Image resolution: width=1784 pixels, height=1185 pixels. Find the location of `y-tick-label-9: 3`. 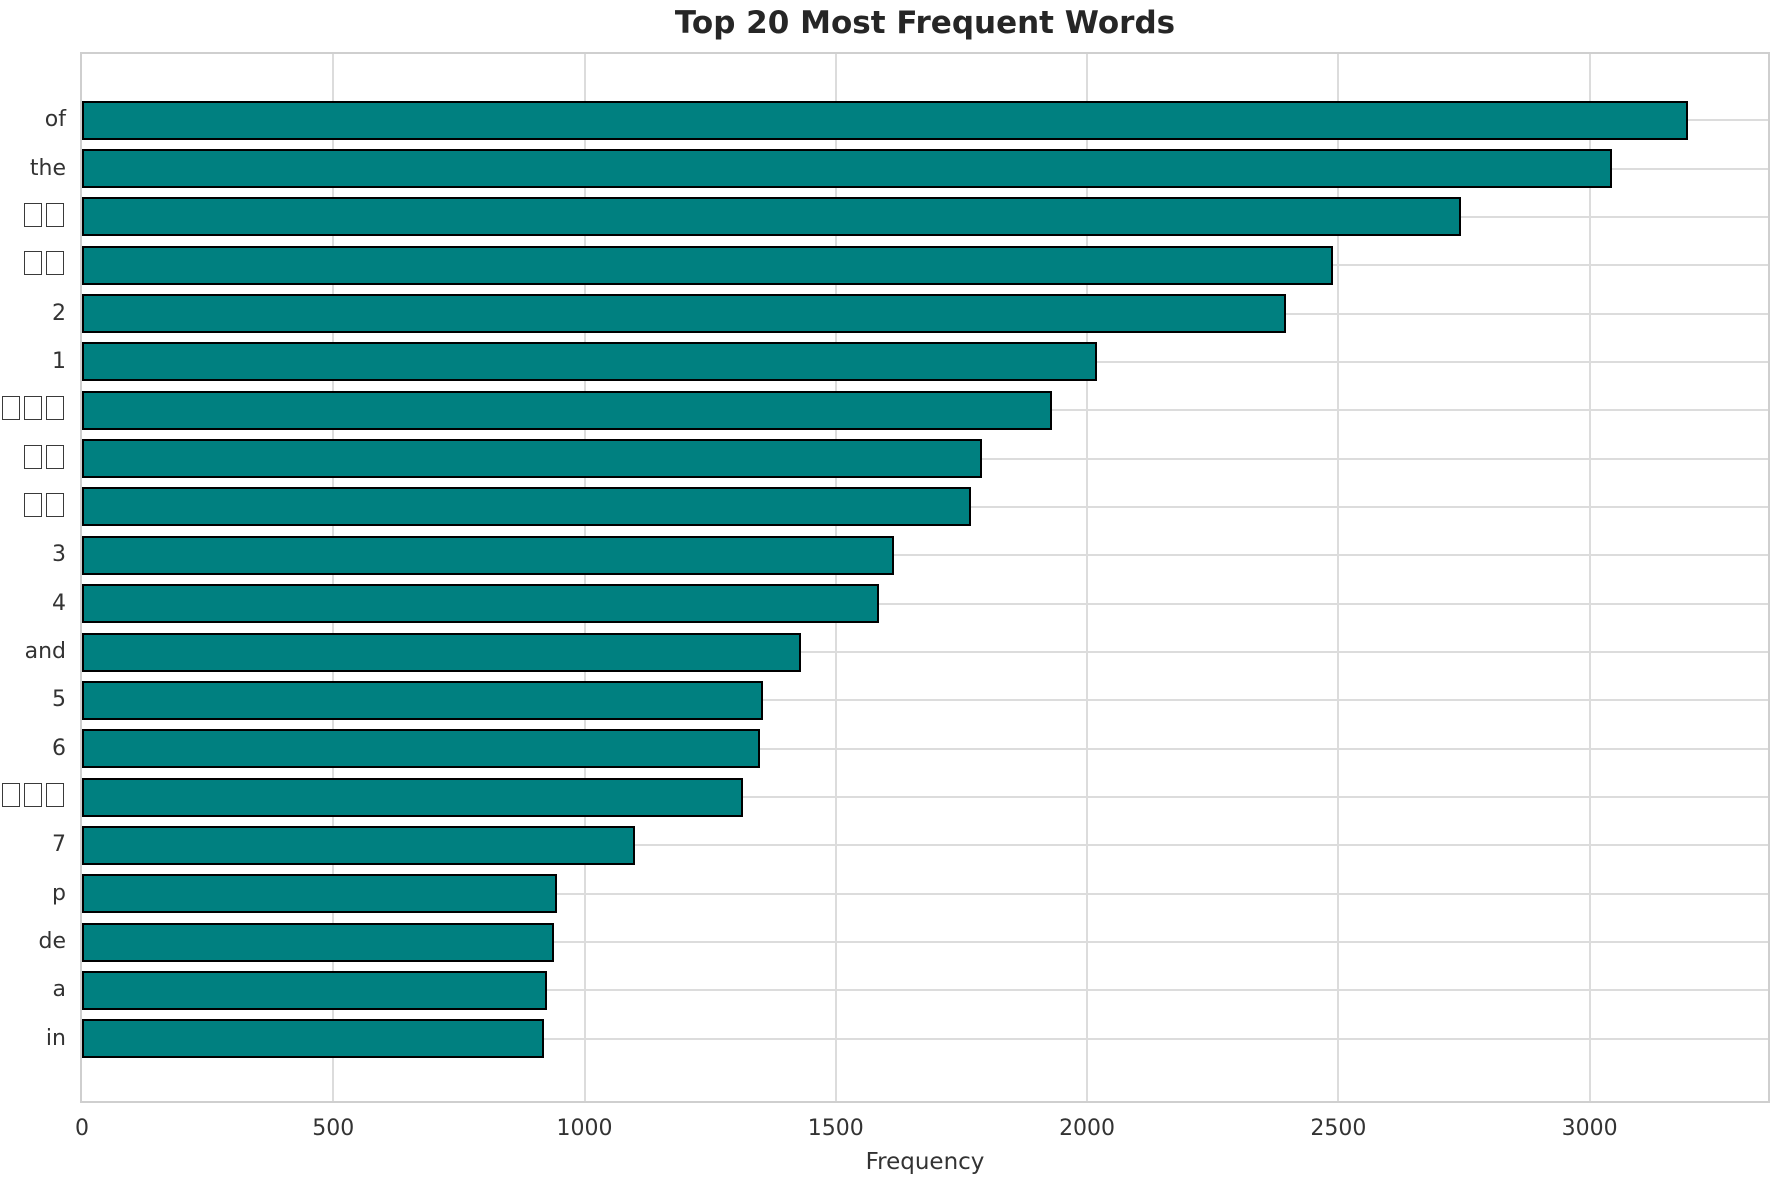

y-tick-label-9: 3 is located at coordinates (59, 555).